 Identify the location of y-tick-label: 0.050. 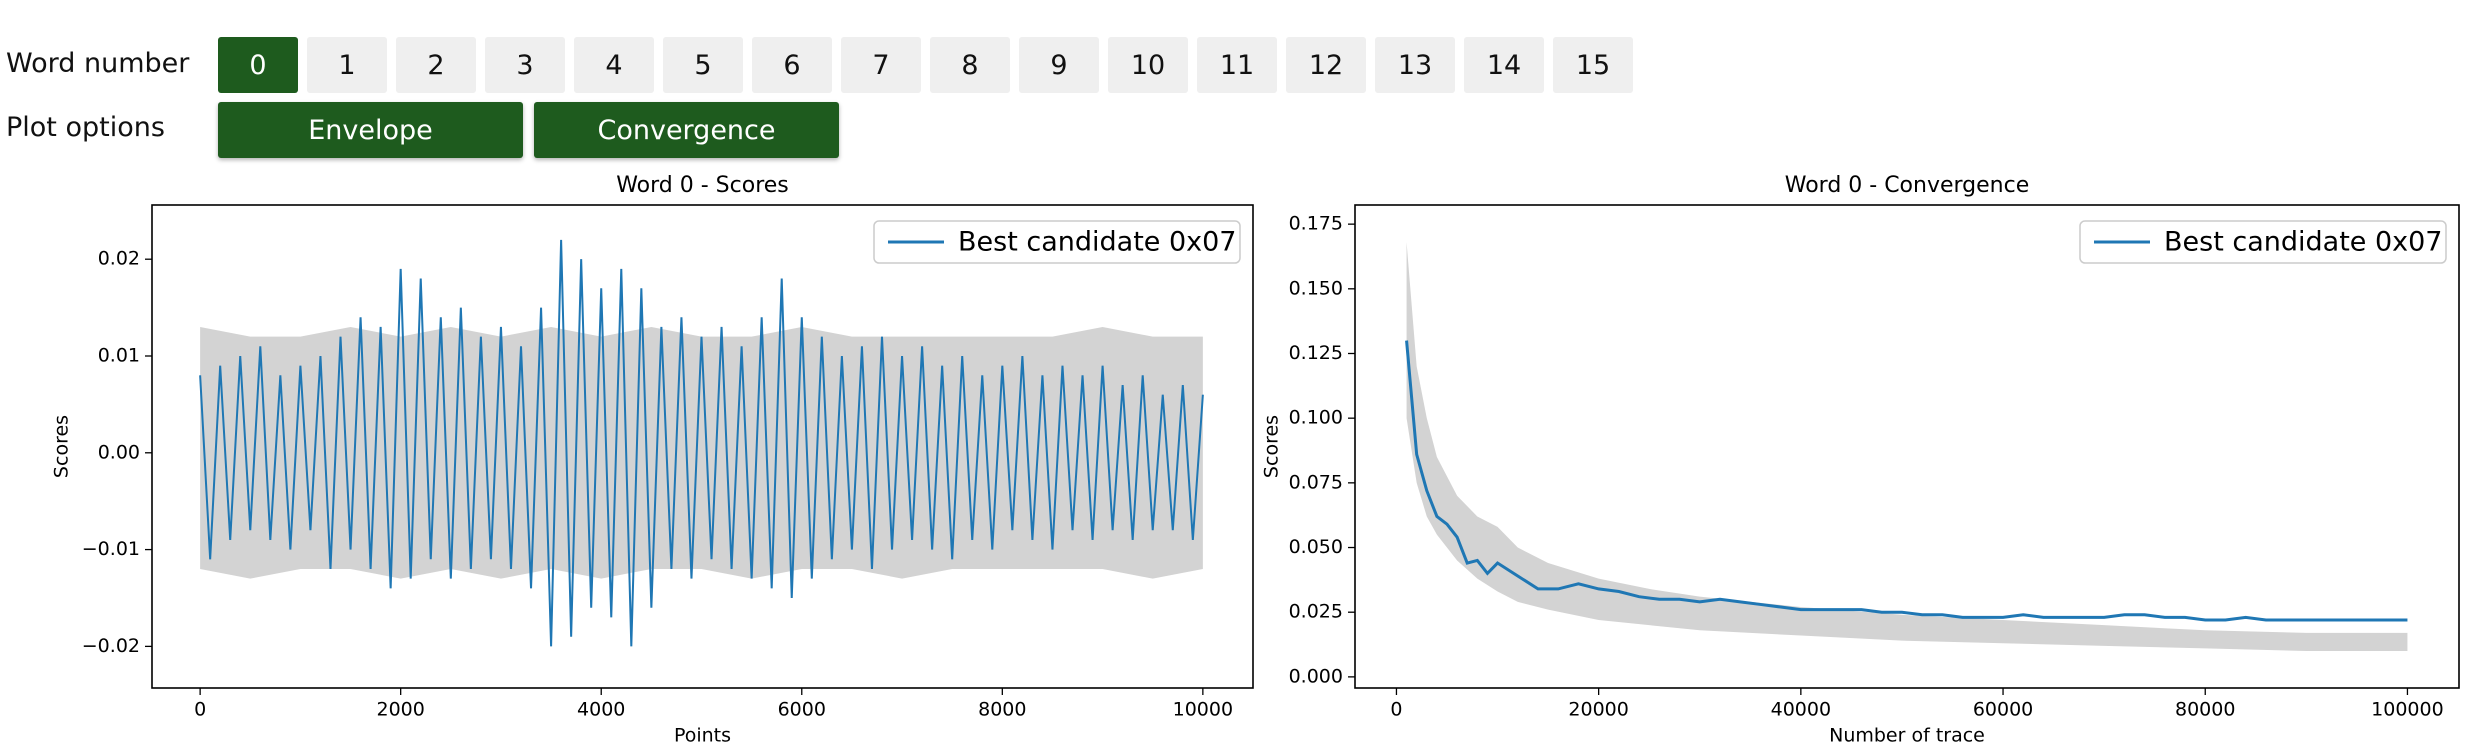
(1316, 547).